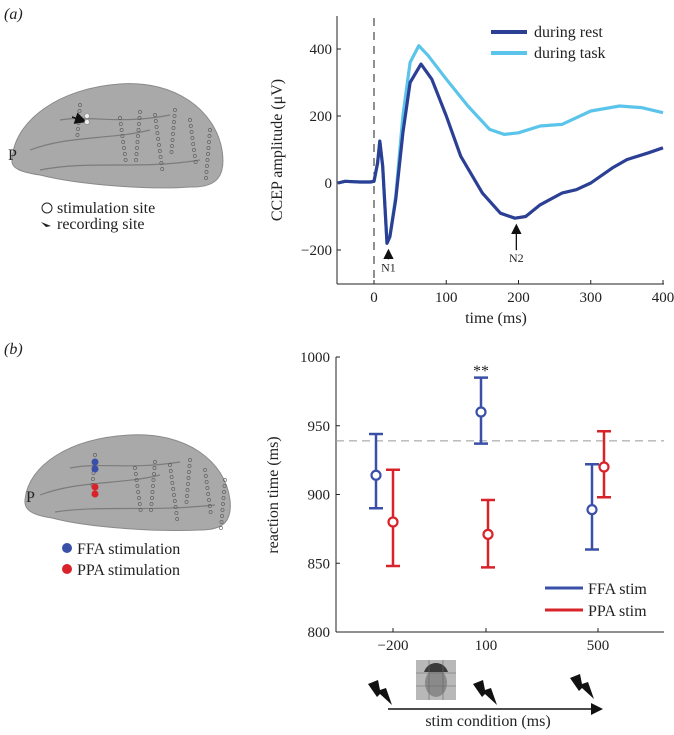 Image resolution: width=674 pixels, height=735 pixels. I want to click on x-tick-label: 400, so click(663, 298).